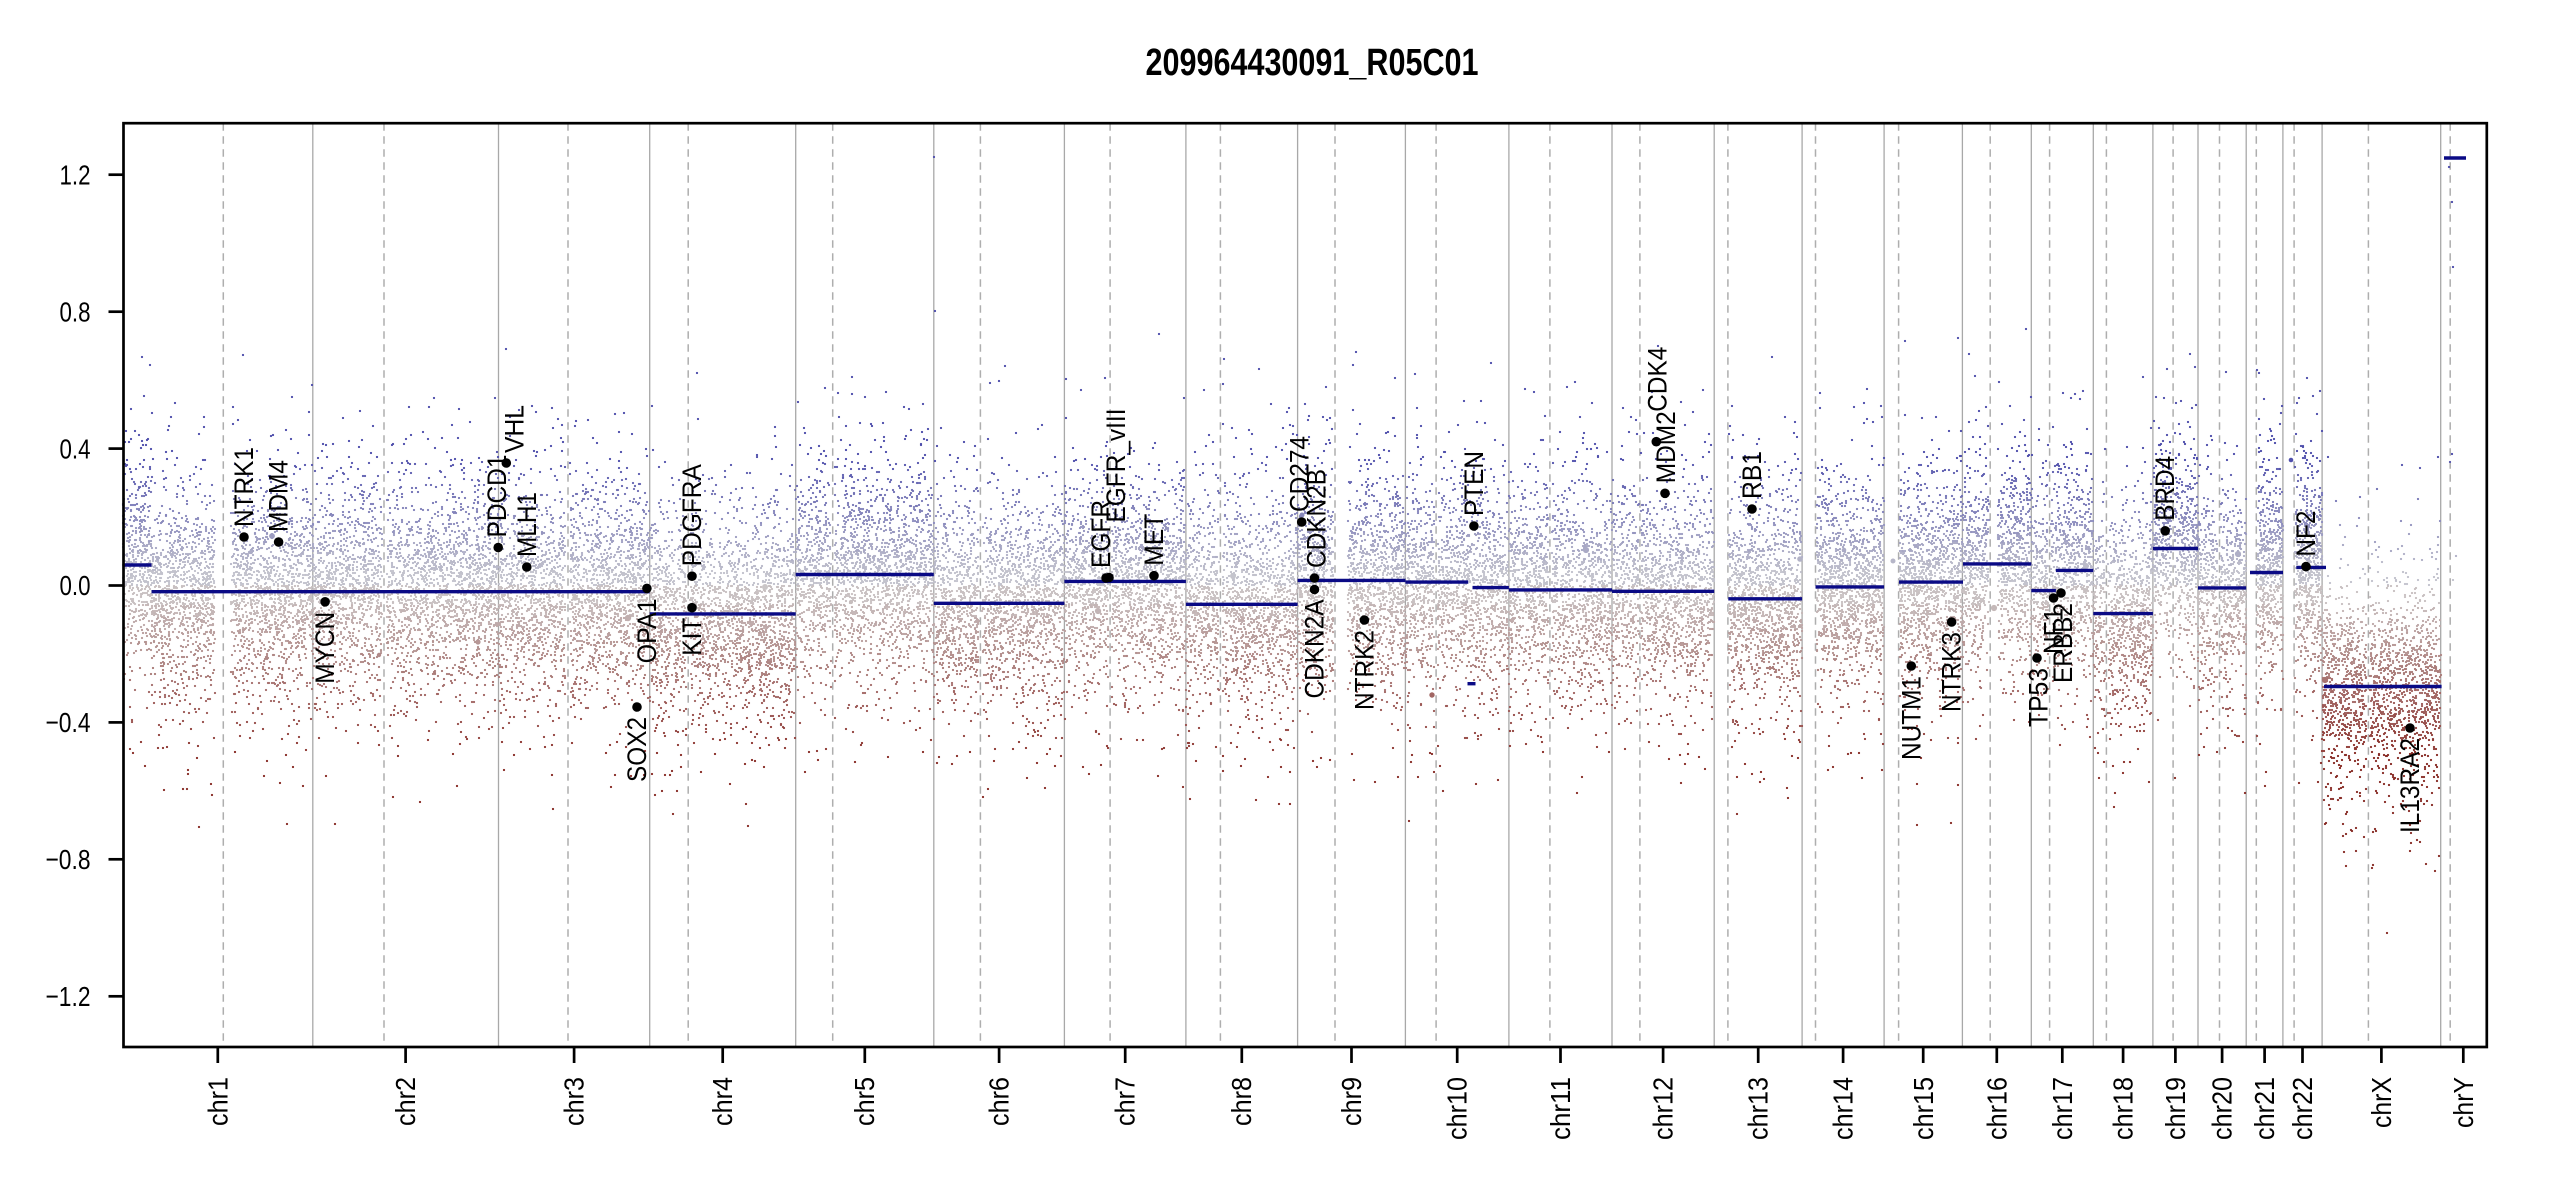  I want to click on svg-text: −0.4, so click(68, 722).